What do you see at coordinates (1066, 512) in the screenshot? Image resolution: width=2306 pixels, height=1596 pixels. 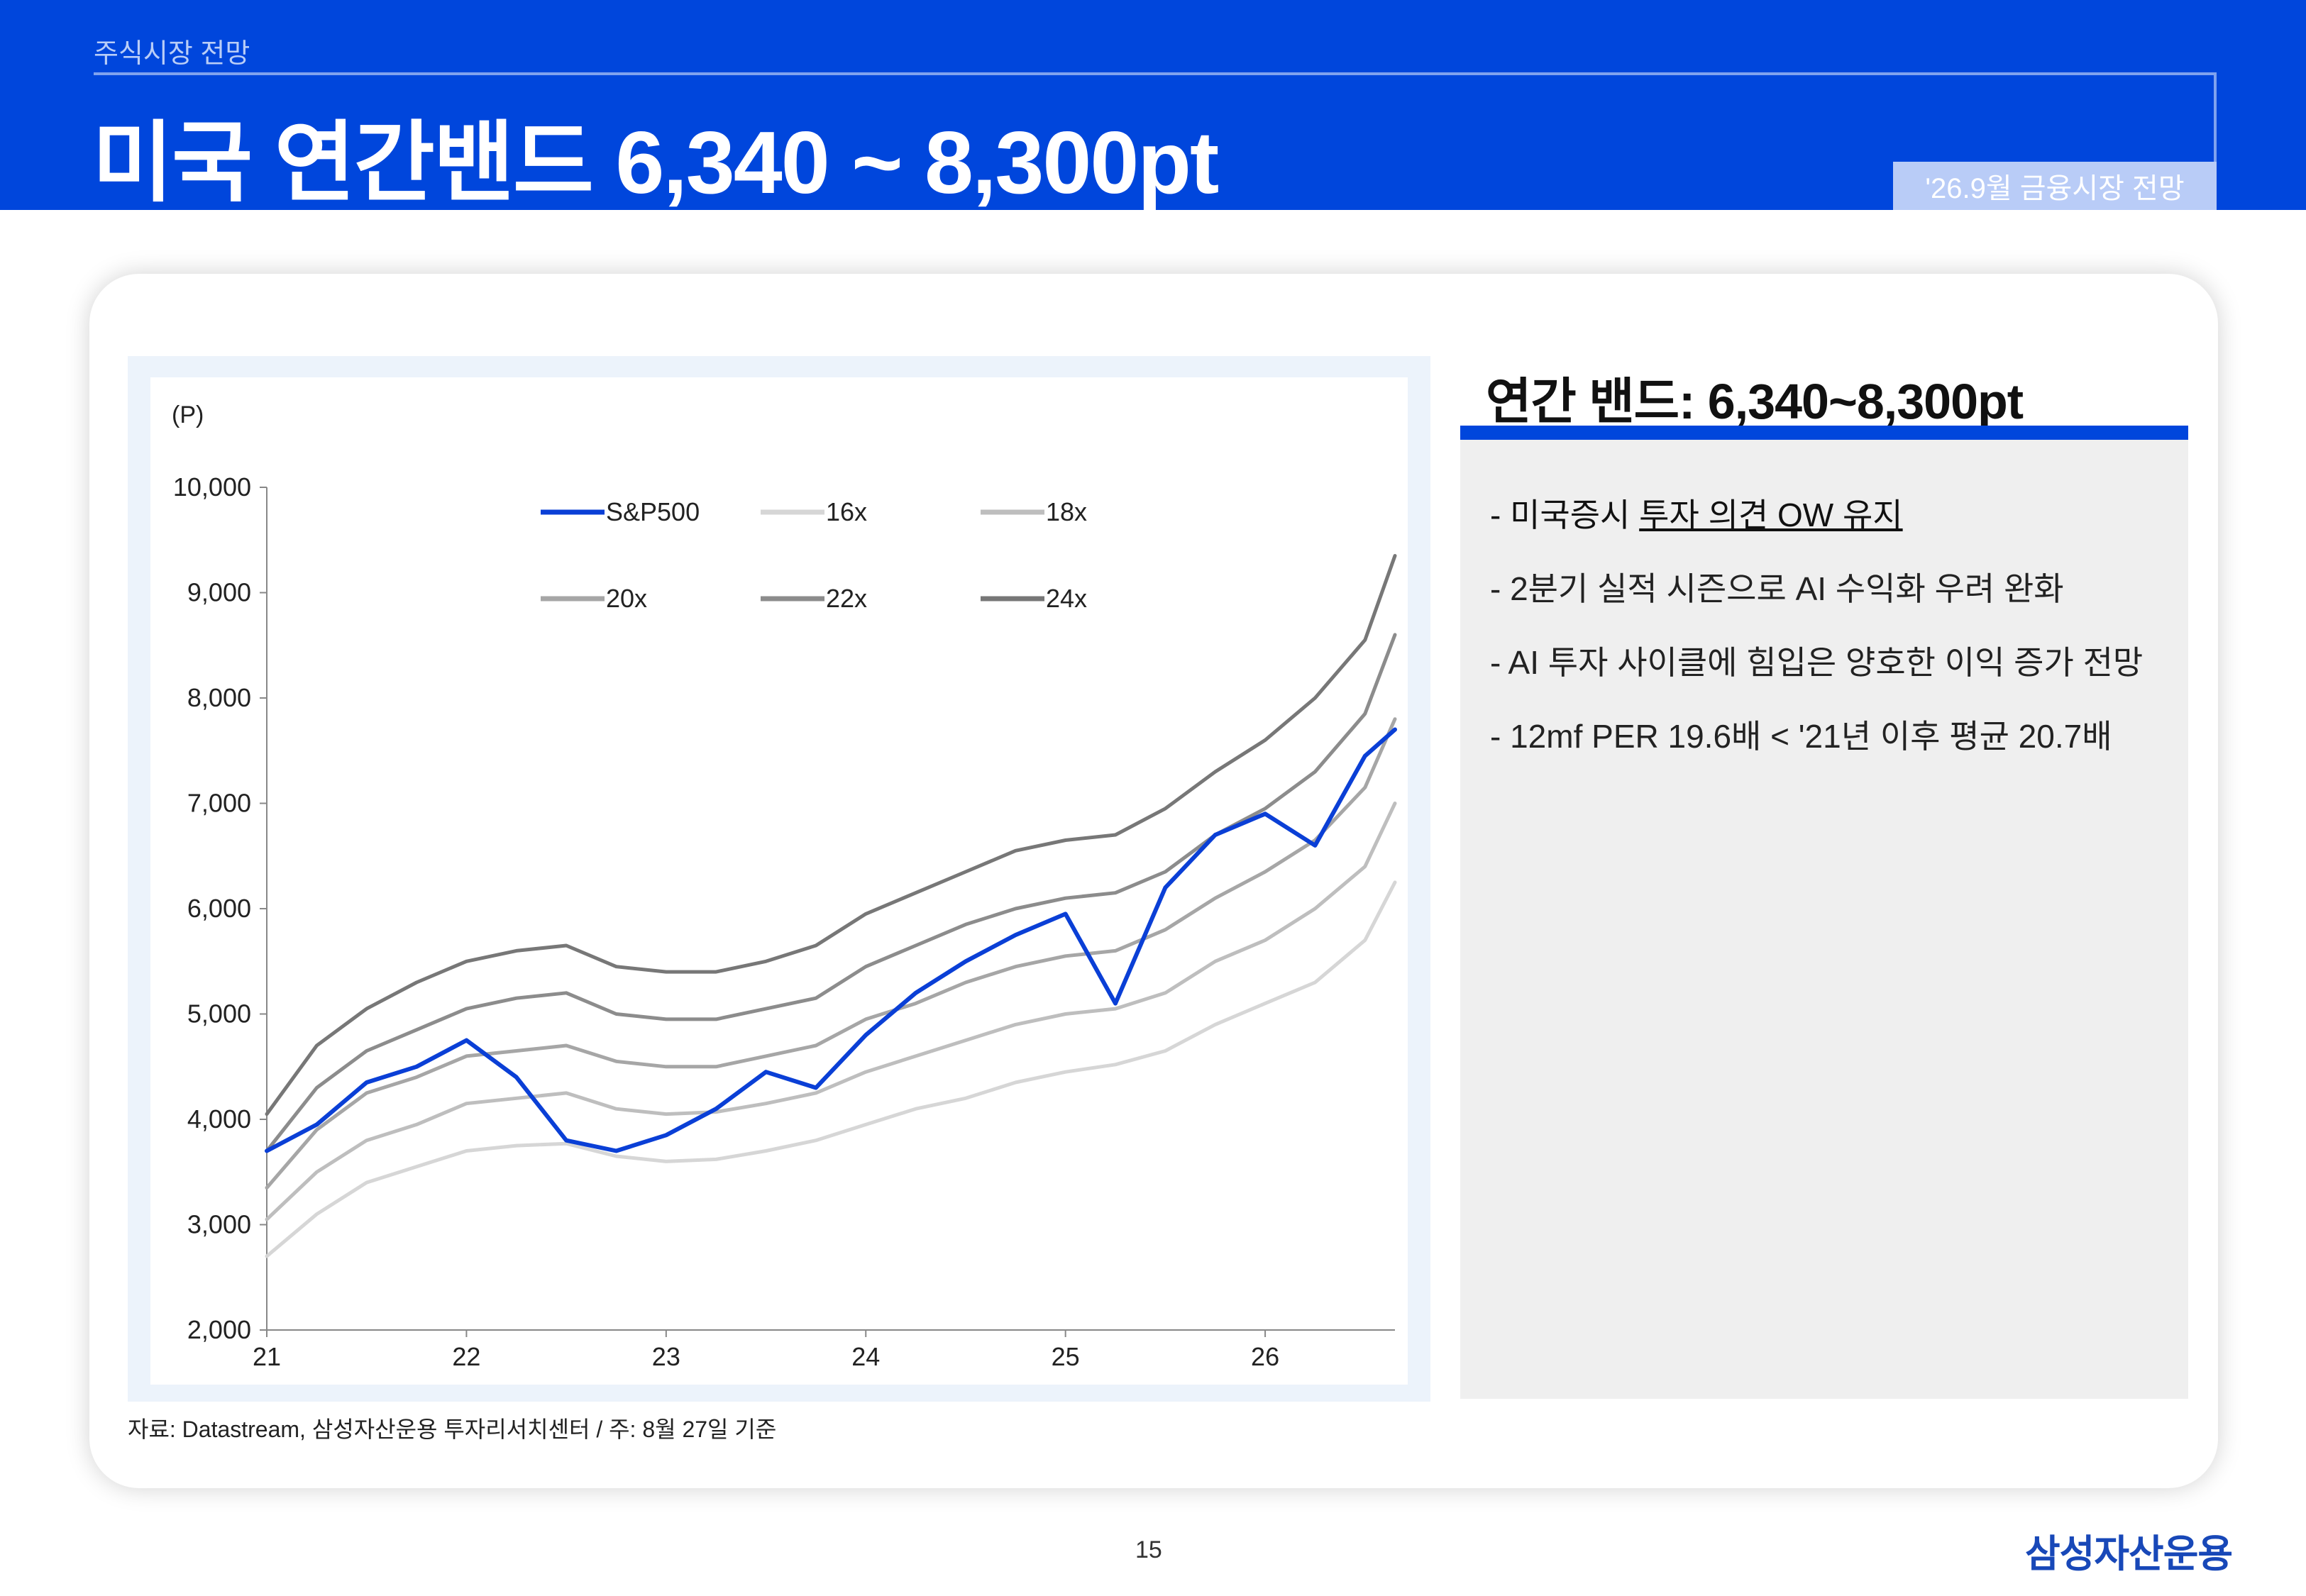 I see `legend-label: 18x` at bounding box center [1066, 512].